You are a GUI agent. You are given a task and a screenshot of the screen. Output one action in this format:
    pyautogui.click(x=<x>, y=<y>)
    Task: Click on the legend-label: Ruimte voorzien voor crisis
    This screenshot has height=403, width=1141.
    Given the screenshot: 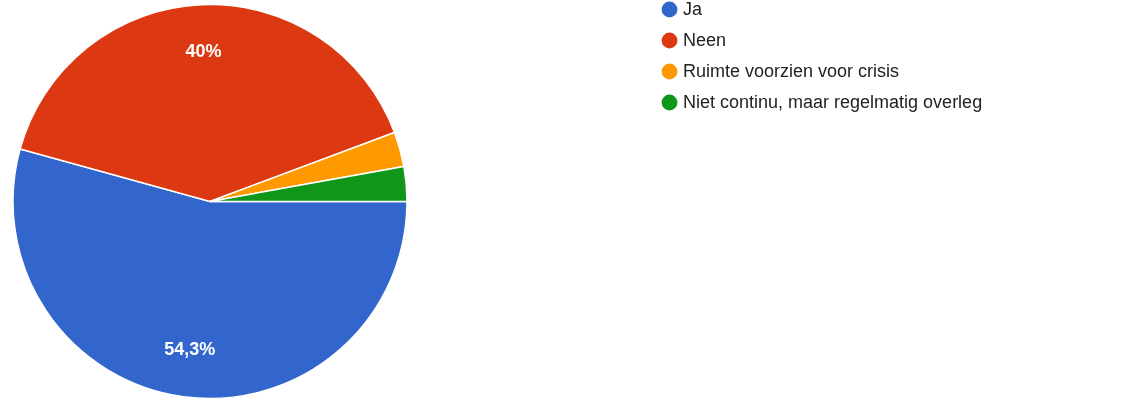 What is the action you would take?
    pyautogui.click(x=791, y=70)
    